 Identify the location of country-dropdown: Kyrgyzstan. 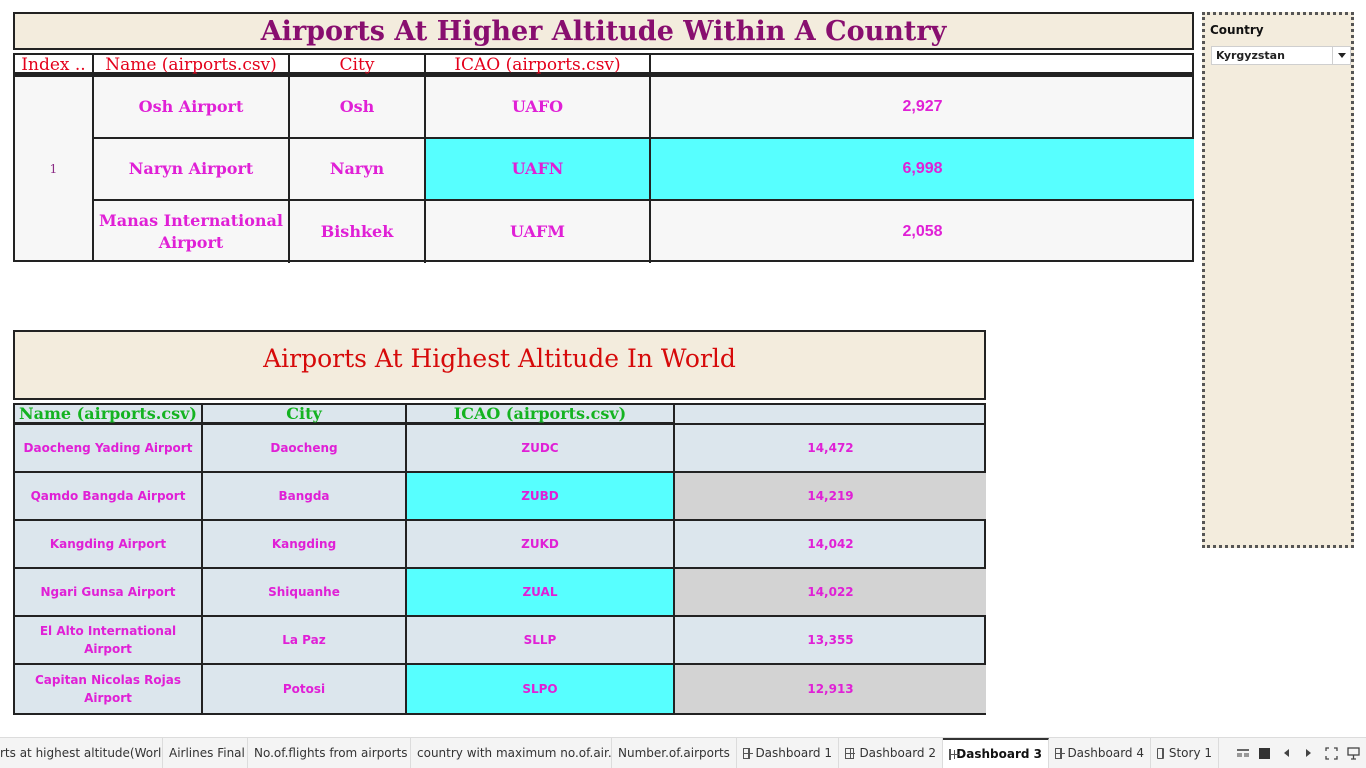
(1281, 55).